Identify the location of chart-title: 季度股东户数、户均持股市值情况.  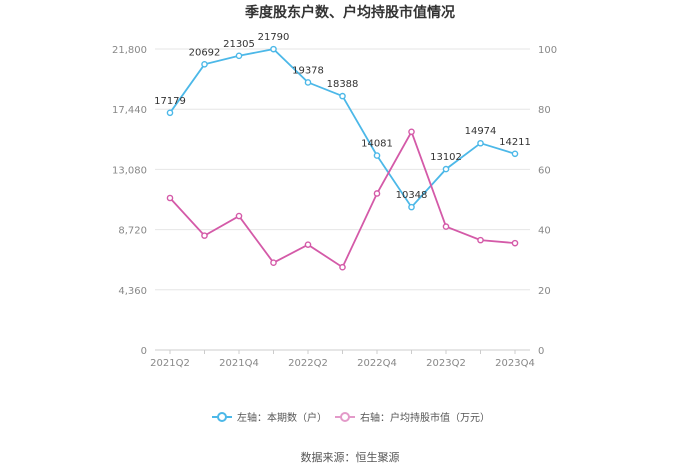
(349, 12).